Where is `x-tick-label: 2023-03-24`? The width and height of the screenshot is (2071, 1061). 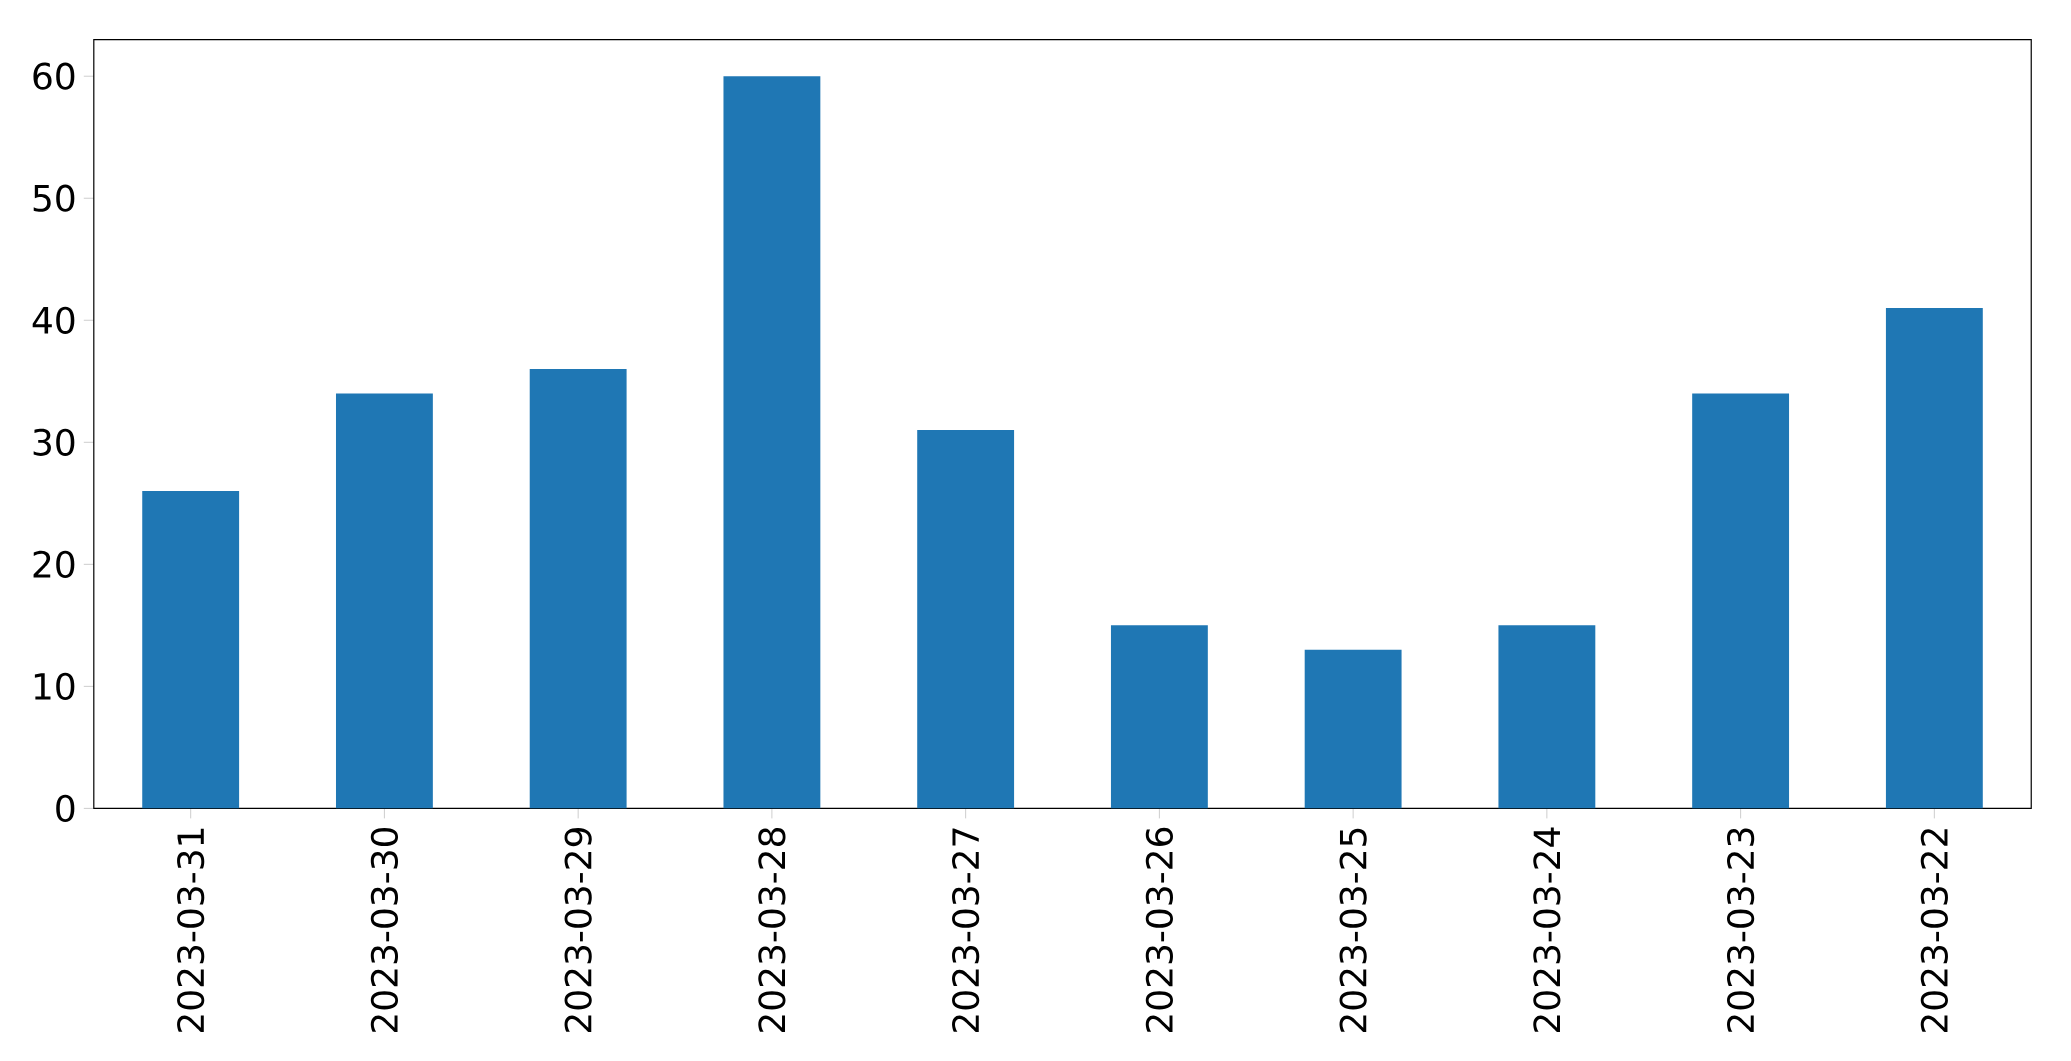 x-tick-label: 2023-03-24 is located at coordinates (1547, 930).